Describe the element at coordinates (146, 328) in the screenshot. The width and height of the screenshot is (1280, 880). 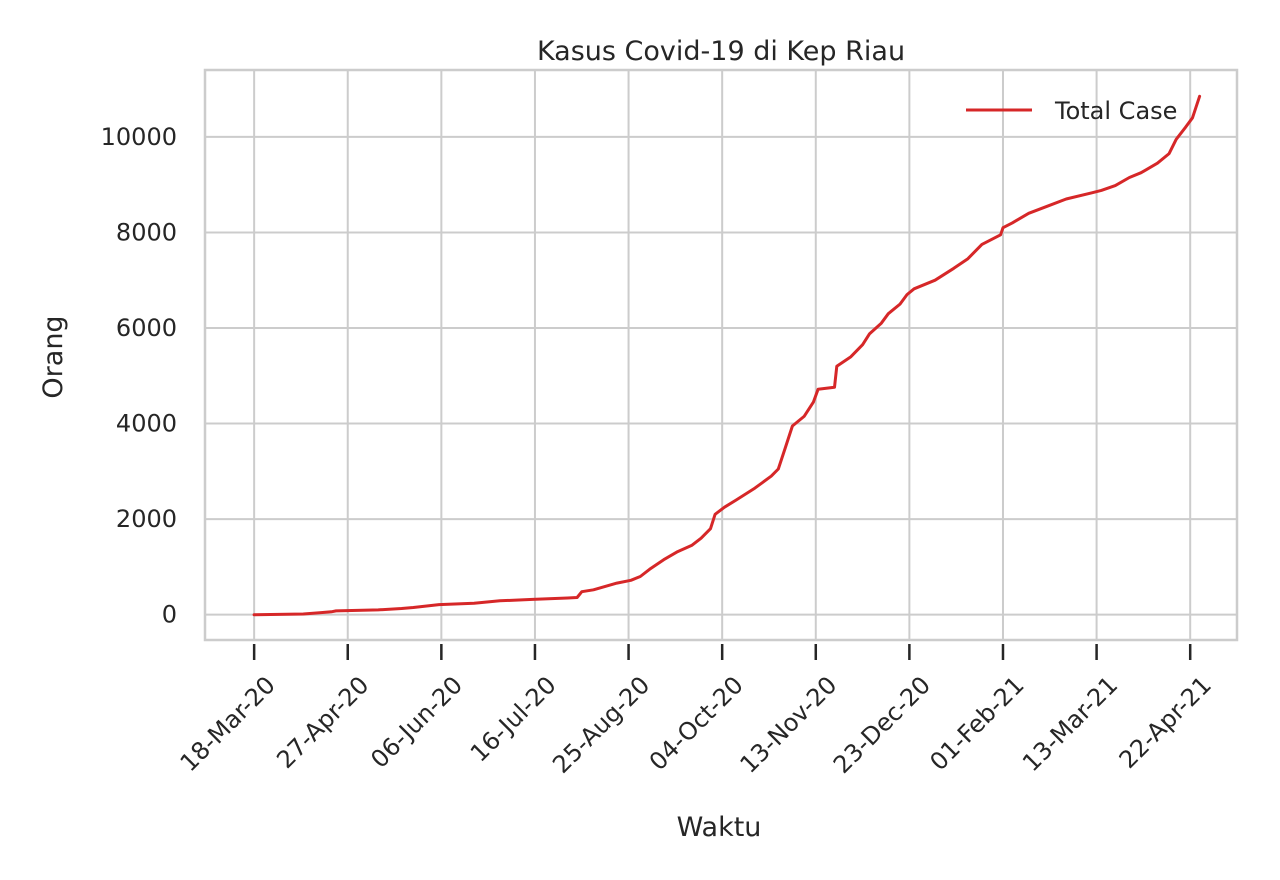
I see `y-tick-label: 6000` at that location.